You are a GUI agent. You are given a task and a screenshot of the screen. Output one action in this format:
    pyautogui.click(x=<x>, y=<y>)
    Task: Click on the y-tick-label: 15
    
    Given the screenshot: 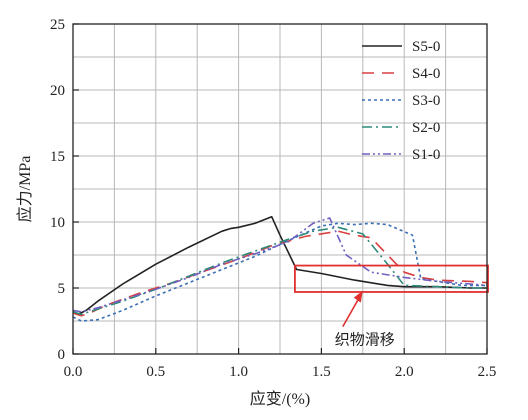 What is the action you would take?
    pyautogui.click(x=57, y=157)
    